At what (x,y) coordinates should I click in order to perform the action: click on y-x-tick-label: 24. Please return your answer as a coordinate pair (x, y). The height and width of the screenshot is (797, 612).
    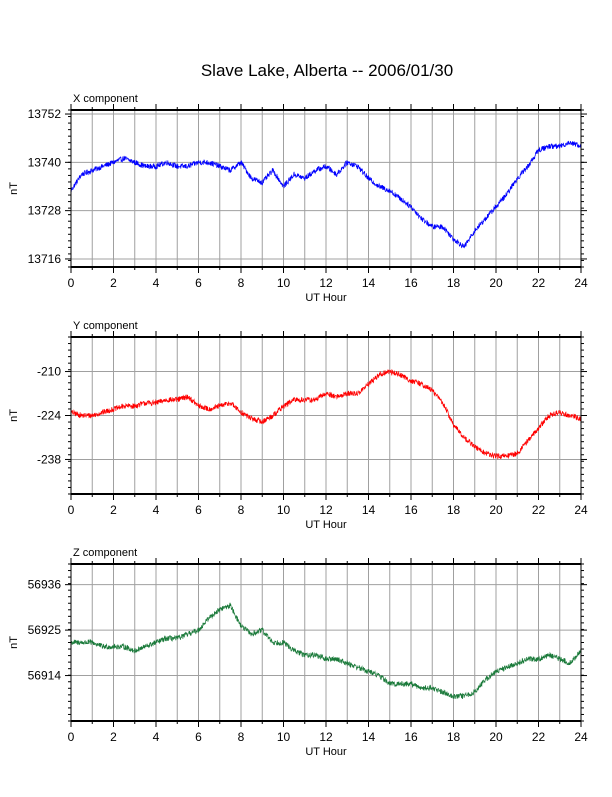
    Looking at the image, I should click on (581, 510).